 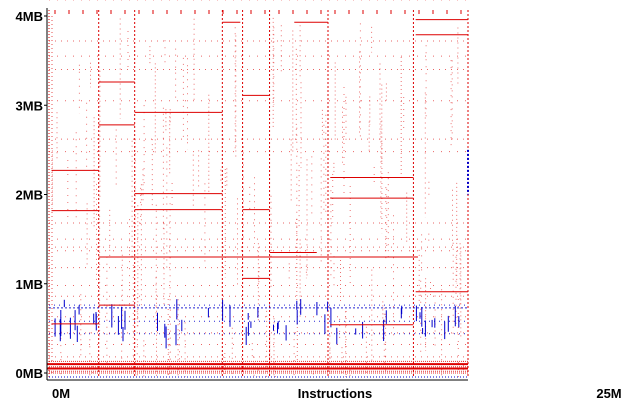 What do you see at coordinates (335, 393) in the screenshot?
I see `x-axis-label: Instructions` at bounding box center [335, 393].